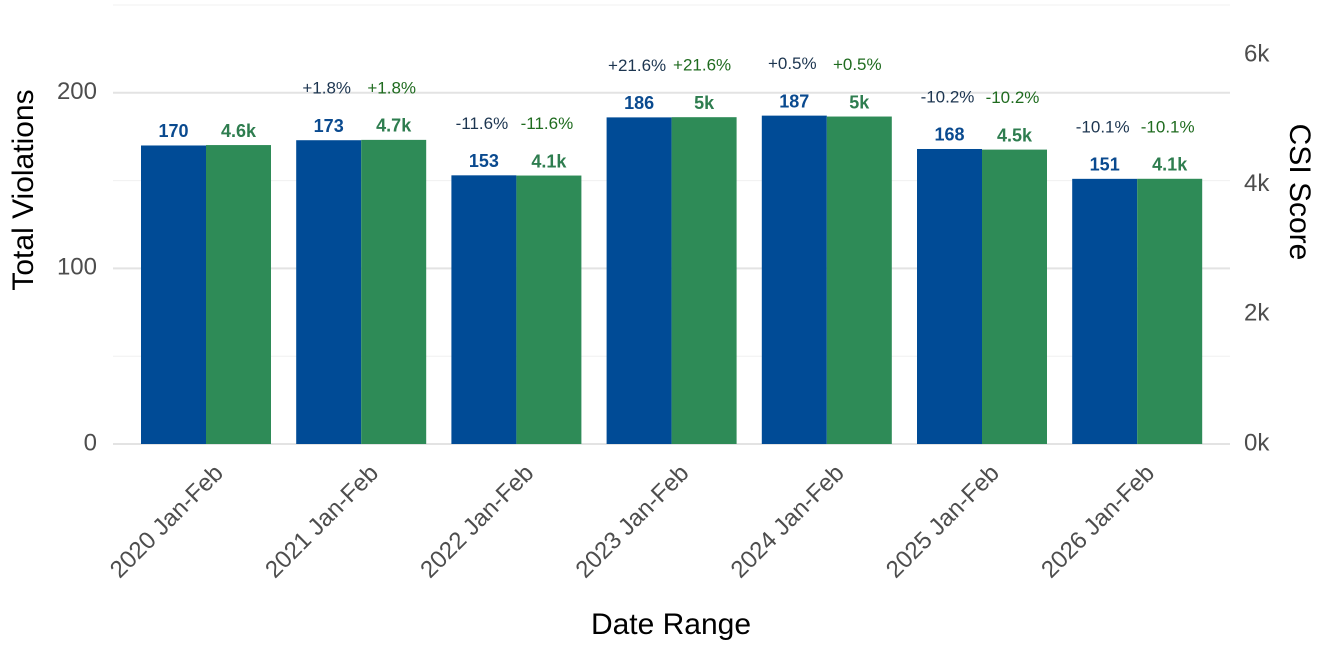 This screenshot has height=647, width=1328. I want to click on x-tick-label: 2026 Jan-Feb, so click(1098, 522).